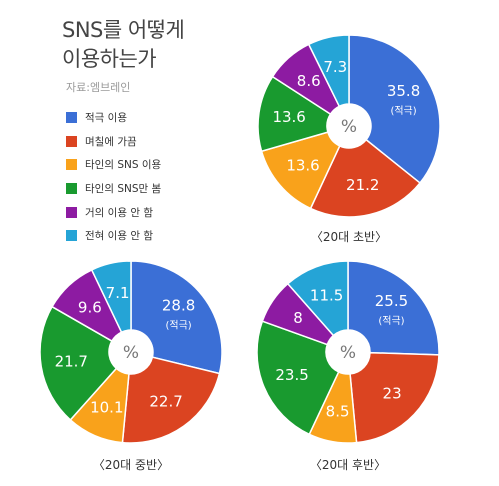  What do you see at coordinates (131, 465) in the screenshot?
I see `chart-caption: 〈20대 중반〉` at bounding box center [131, 465].